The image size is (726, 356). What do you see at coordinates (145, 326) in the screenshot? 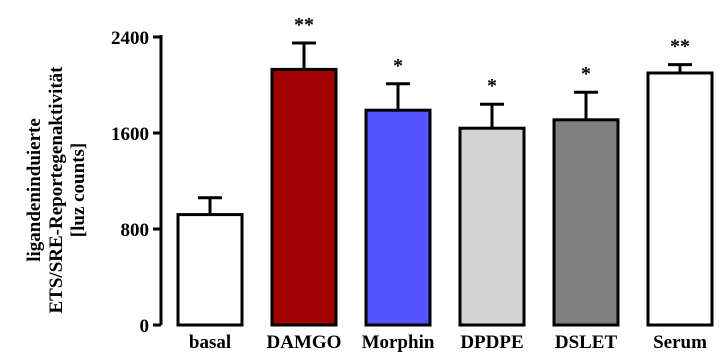
I see `y-tick-label: 0` at bounding box center [145, 326].